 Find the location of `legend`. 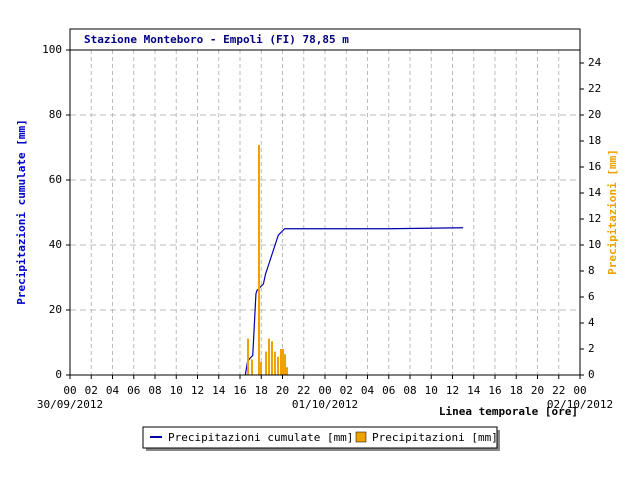

legend is located at coordinates (320, 437).